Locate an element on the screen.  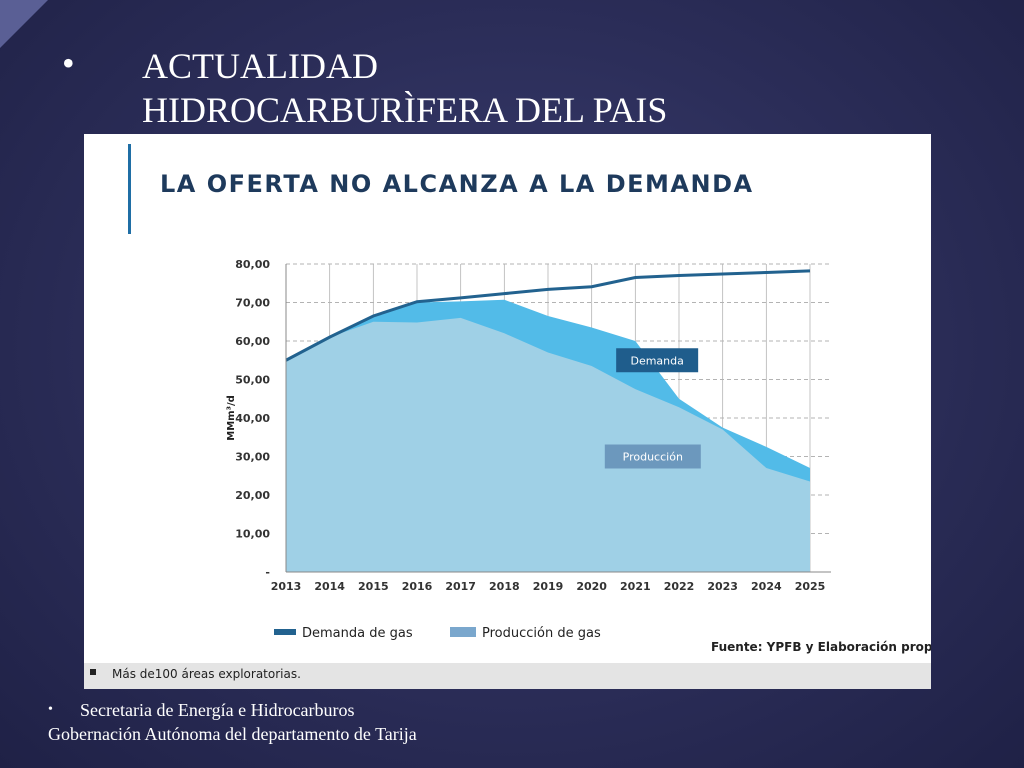
x-tick-label: 2023 is located at coordinates (722, 586).